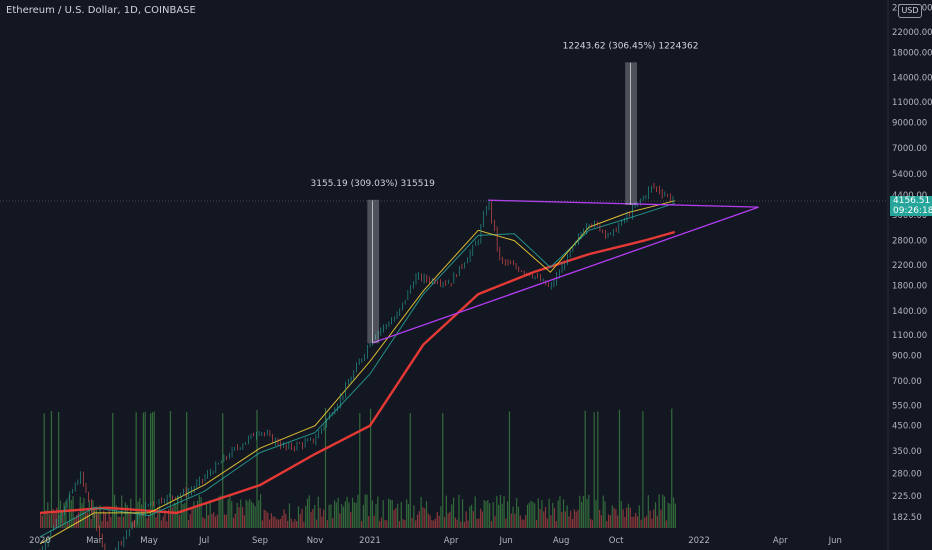  What do you see at coordinates (94, 541) in the screenshot?
I see `x-tick-label: Mar` at bounding box center [94, 541].